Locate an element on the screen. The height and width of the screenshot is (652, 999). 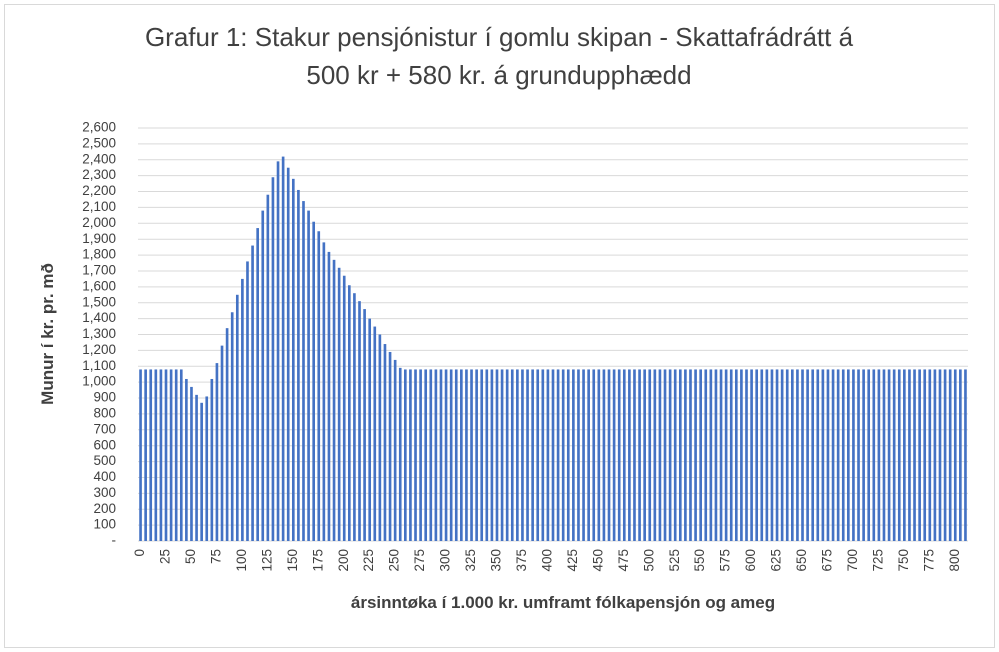
y-tick-label: 2,500 is located at coordinates (99, 142).